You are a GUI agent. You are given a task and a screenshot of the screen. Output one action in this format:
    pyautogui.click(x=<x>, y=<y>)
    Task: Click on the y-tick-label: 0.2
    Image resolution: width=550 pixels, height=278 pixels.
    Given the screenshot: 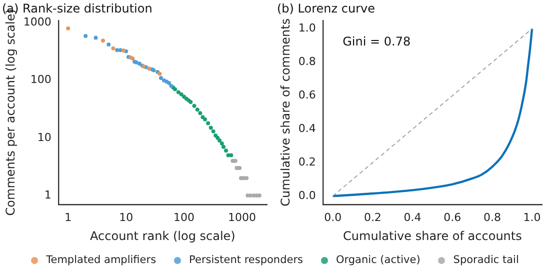 What is the action you would take?
    pyautogui.click(x=307, y=161)
    